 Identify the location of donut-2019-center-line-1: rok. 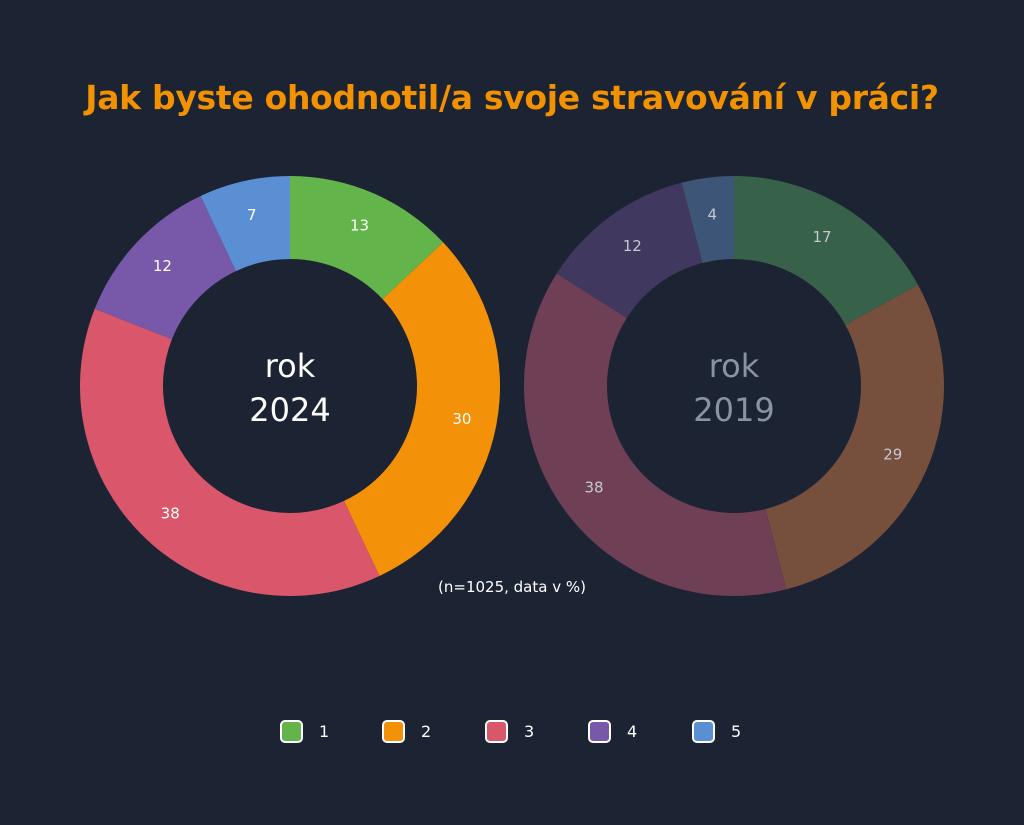
(734, 366).